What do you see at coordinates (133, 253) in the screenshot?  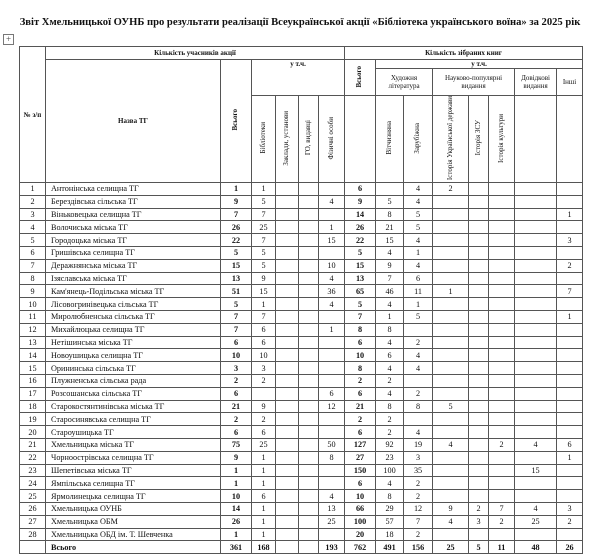 I see `cell-name: Гришівська селищна ТГ` at bounding box center [133, 253].